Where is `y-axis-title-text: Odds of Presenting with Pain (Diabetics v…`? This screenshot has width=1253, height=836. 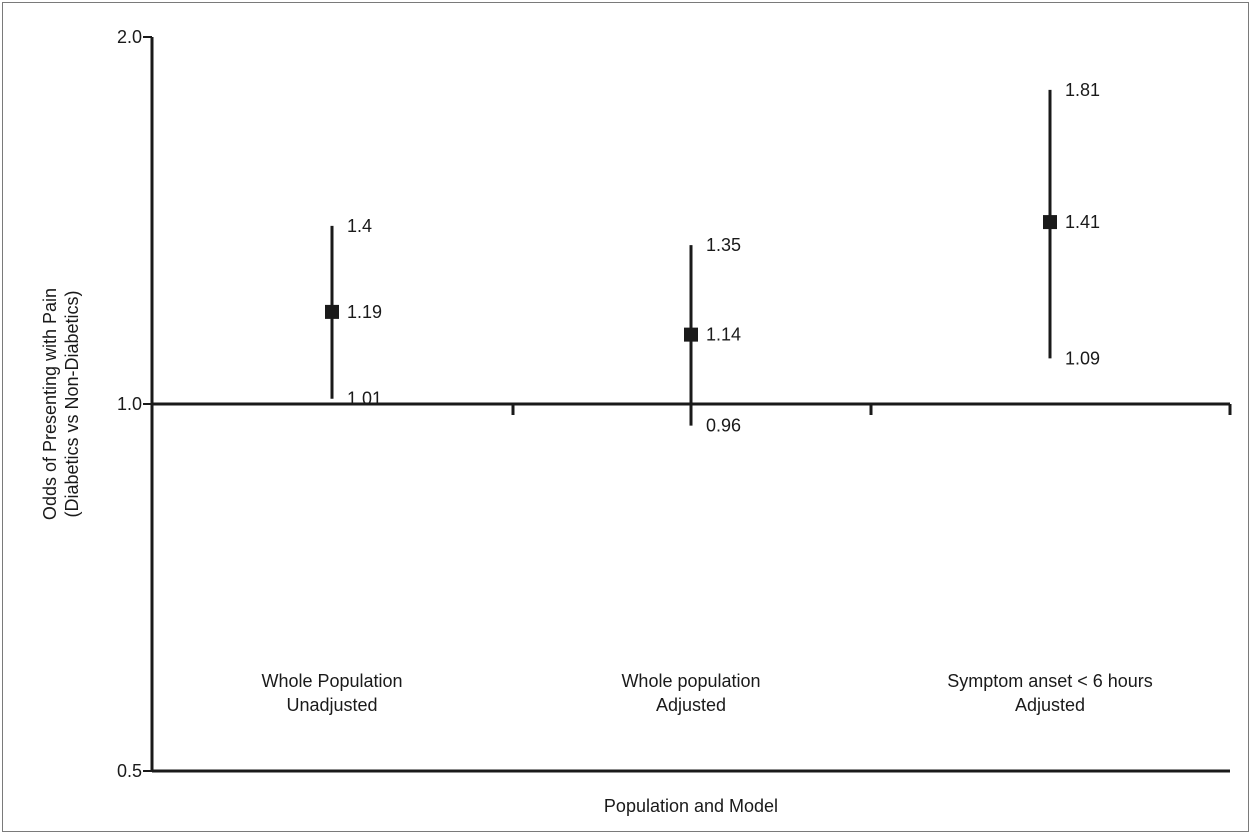 y-axis-title-text: Odds of Presenting with Pain (Diabetics v… is located at coordinates (61, 404).